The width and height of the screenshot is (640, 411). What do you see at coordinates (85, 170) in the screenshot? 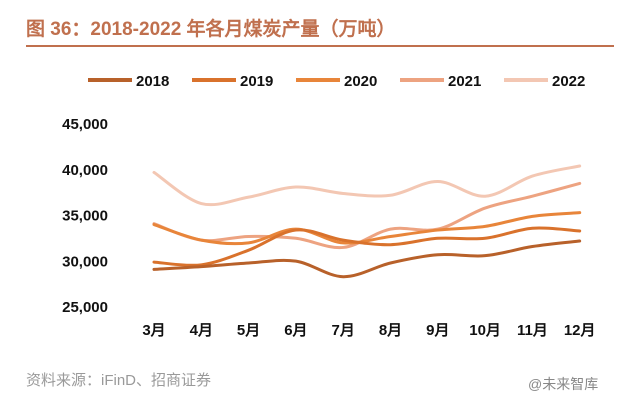
I see `y-tick-label: 40,000` at bounding box center [85, 170].